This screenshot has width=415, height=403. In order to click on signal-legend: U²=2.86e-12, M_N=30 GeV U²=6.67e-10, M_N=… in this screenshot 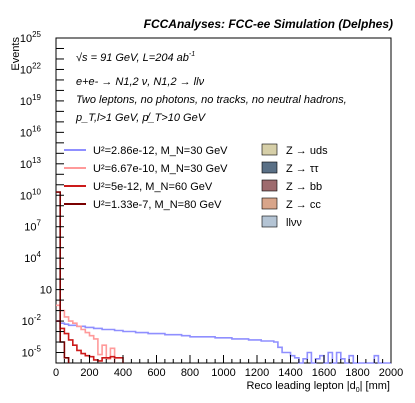, I will do `click(146, 178)`.